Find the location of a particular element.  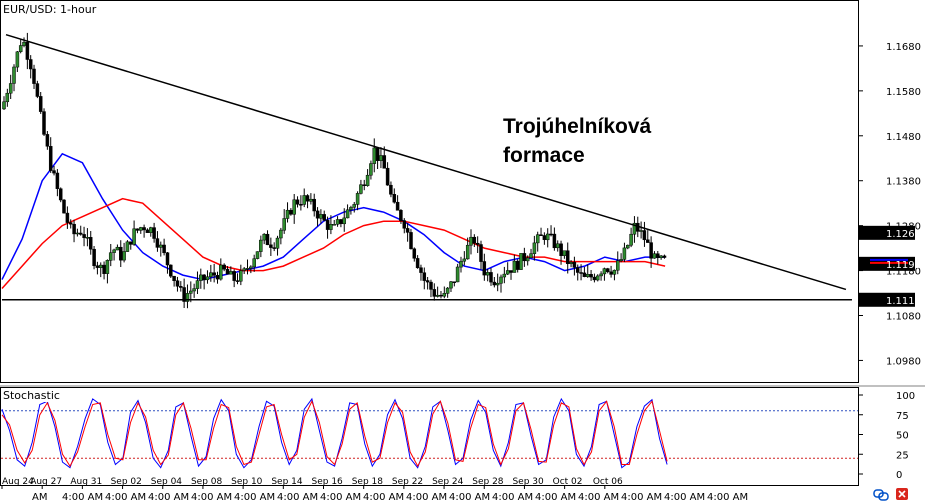

price-tick-label: 1.1680 is located at coordinates (903, 47).